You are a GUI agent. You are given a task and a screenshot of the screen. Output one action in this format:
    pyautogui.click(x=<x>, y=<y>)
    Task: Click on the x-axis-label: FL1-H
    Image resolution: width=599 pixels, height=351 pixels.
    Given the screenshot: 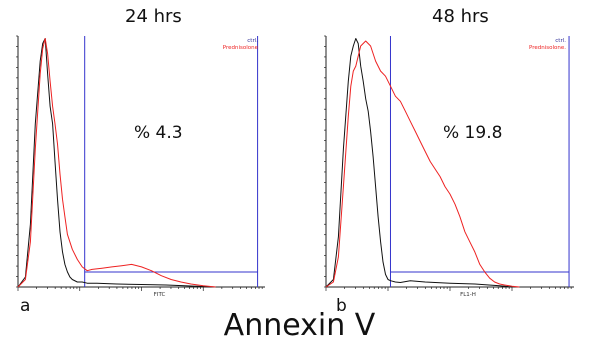 What is the action you would take?
    pyautogui.click(x=468, y=295)
    